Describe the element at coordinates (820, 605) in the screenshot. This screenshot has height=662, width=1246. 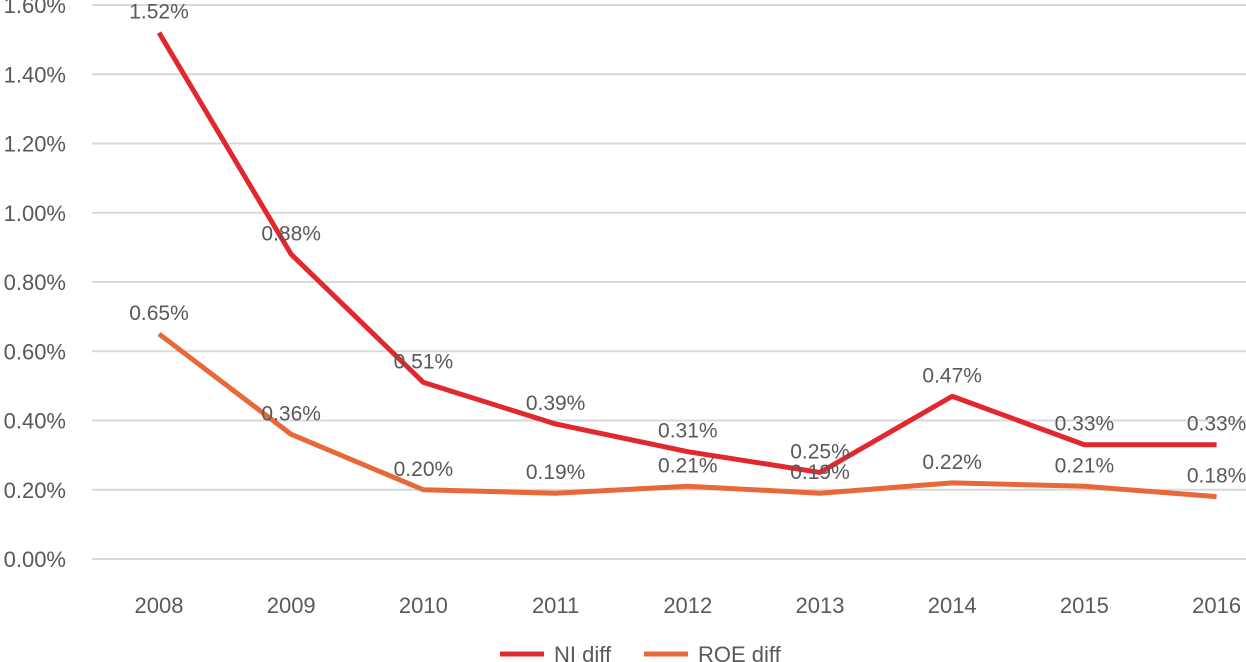
I see `x-tick-label: 2013` at that location.